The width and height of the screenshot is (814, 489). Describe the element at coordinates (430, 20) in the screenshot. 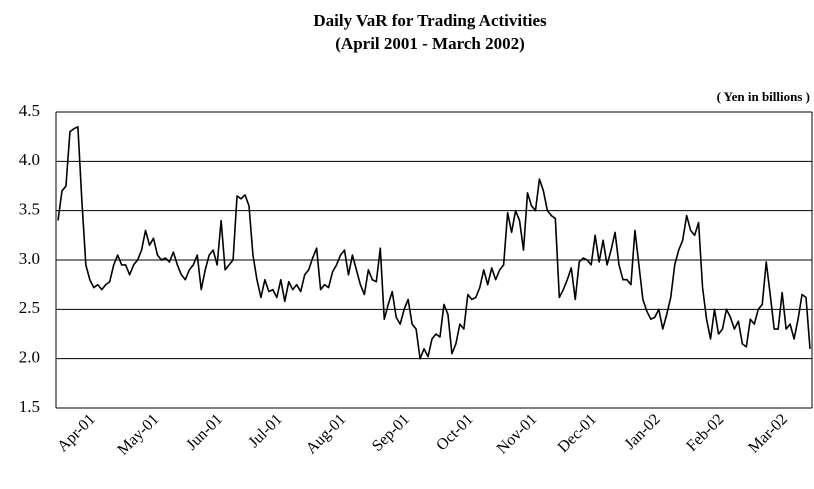

I see `chart-title: Daily VaR for Trading Activities` at that location.